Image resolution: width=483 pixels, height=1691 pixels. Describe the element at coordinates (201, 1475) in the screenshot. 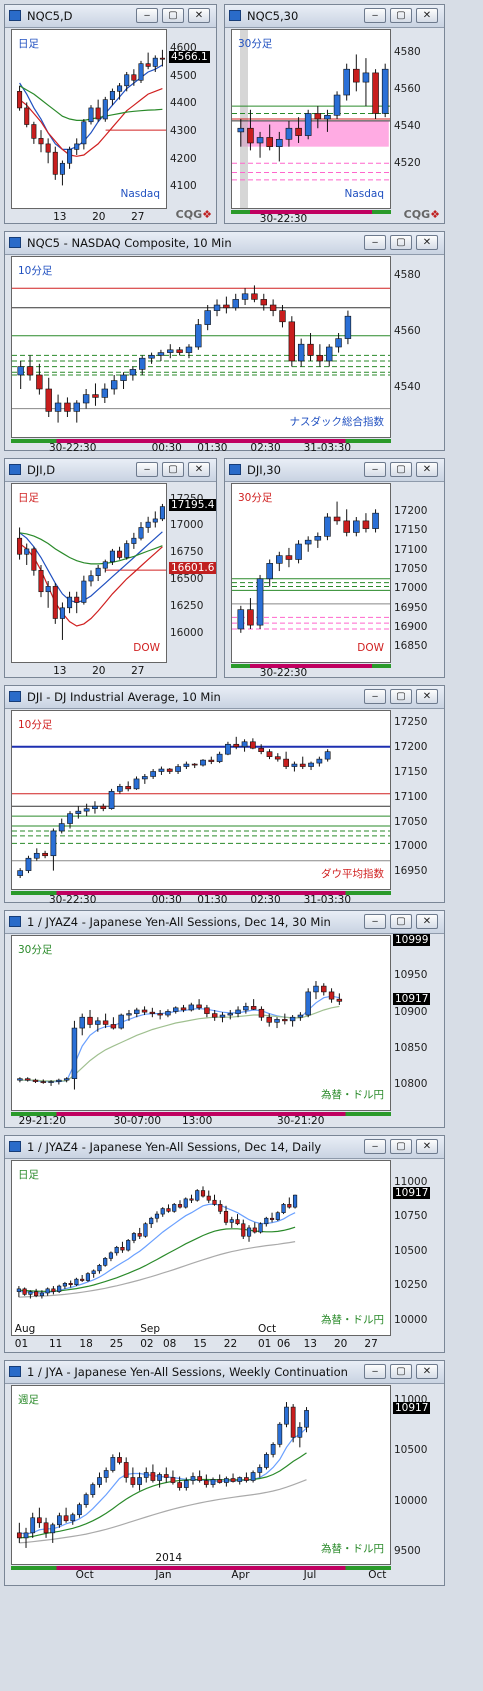

I see `chart-plot-area: 週足 為替・ドル円` at that location.